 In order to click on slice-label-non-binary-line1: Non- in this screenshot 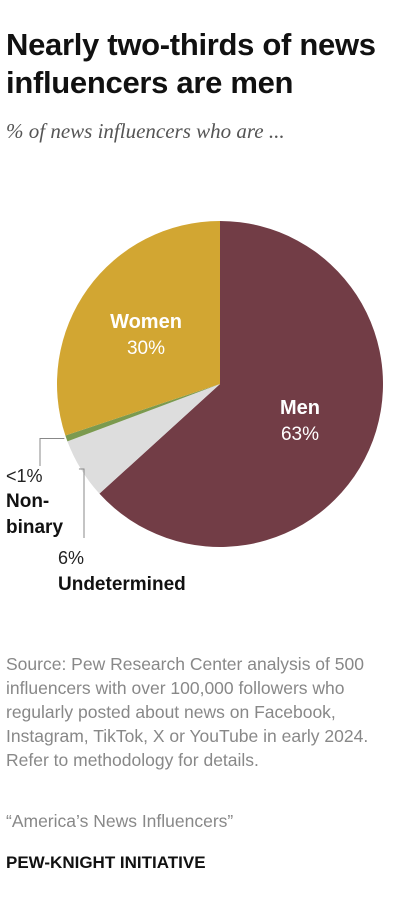, I will do `click(27, 501)`.